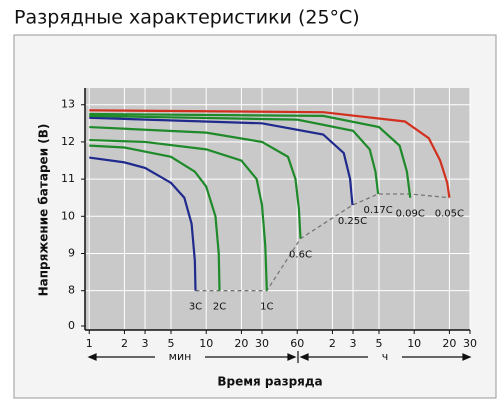  Describe the element at coordinates (68, 178) in the screenshot. I see `y-tick-label: 11` at that location.